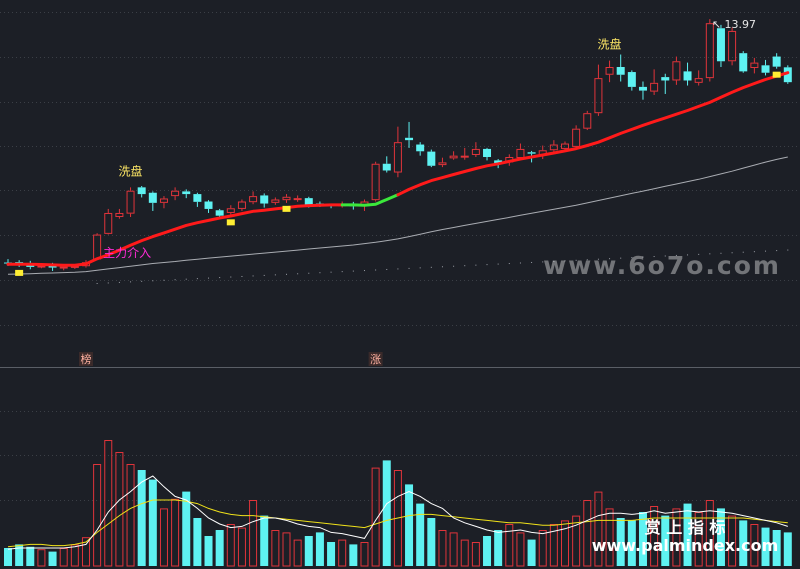 The height and width of the screenshot is (569, 800). What do you see at coordinates (375, 359) in the screenshot?
I see `date-marker-label: 涨` at bounding box center [375, 359].